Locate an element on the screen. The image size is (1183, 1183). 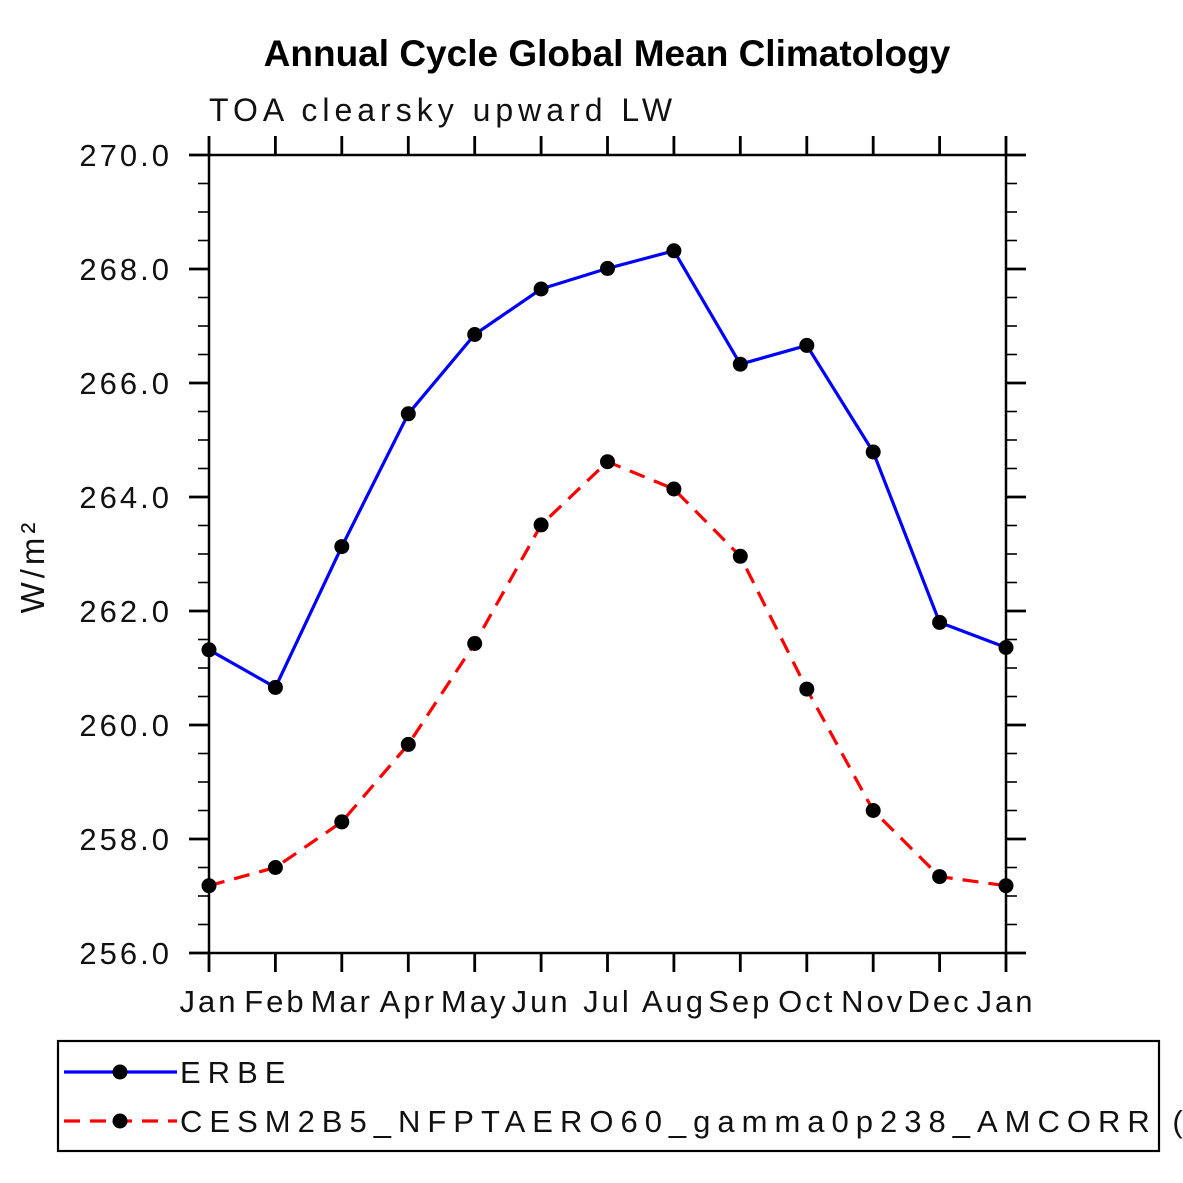
x-tick-label: Jun is located at coordinates (541, 1001).